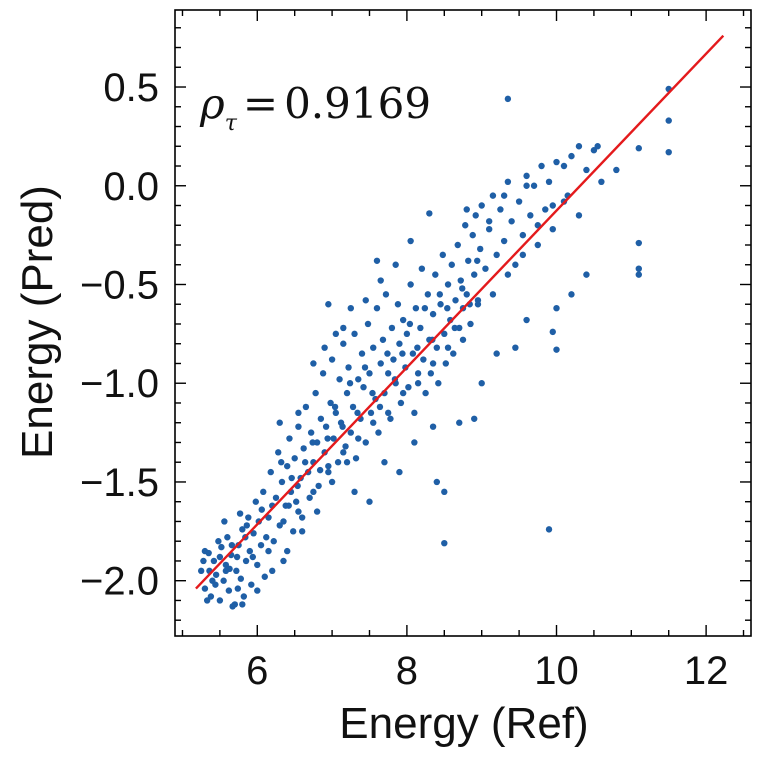 The width and height of the screenshot is (761, 758). I want to click on x-tick-label: 10, so click(556, 671).